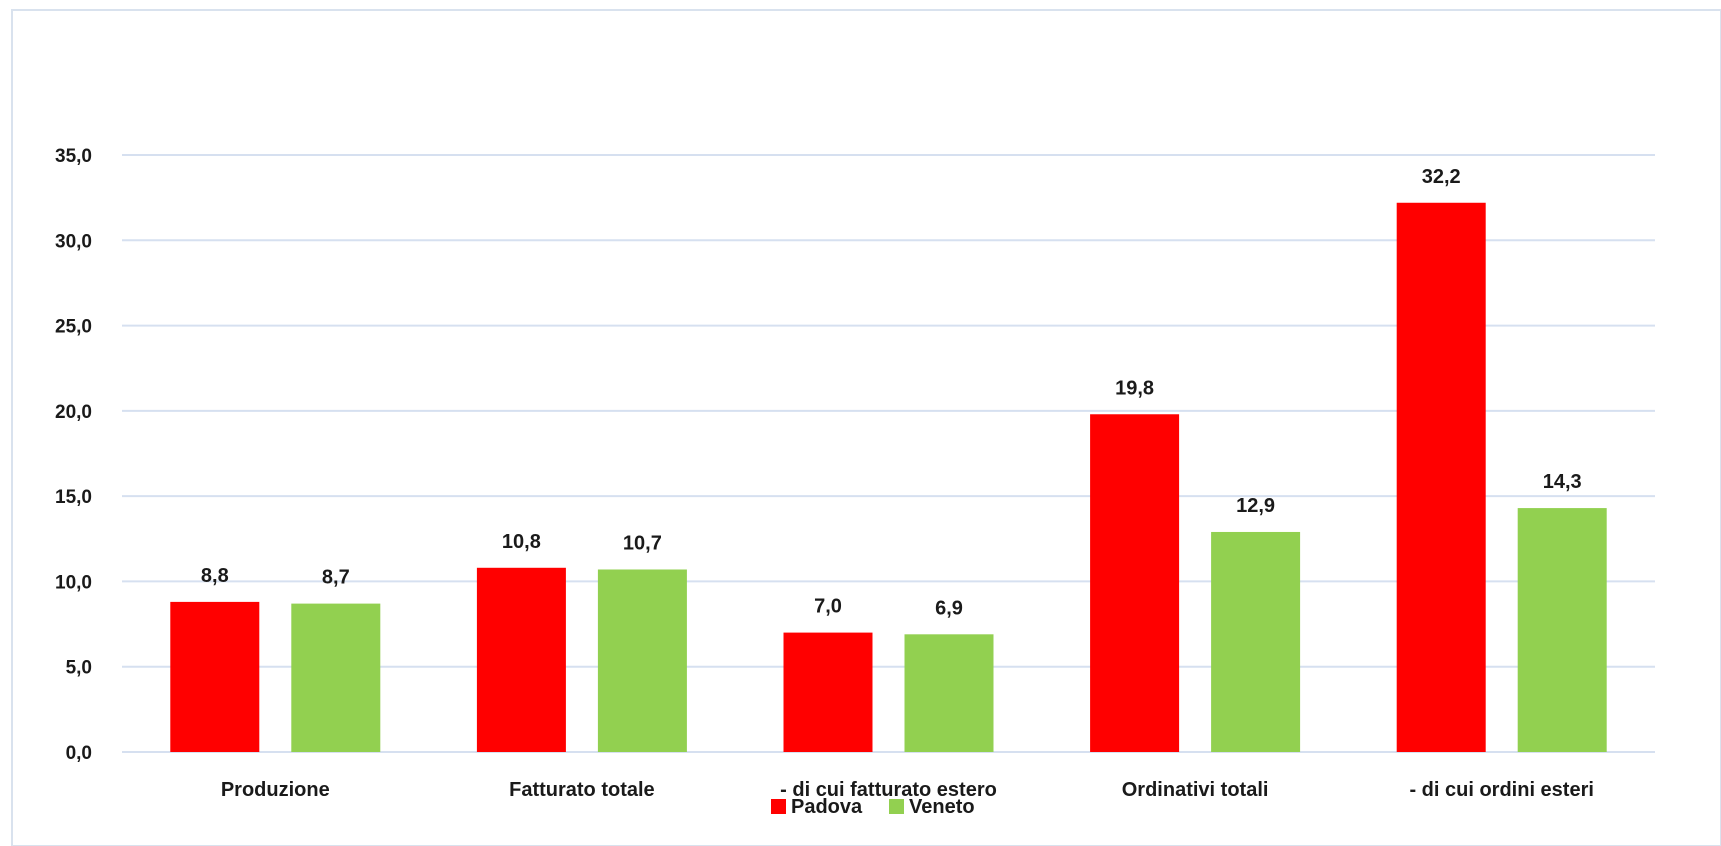 The height and width of the screenshot is (846, 1721). What do you see at coordinates (73, 582) in the screenshot?
I see `y-tick-label: 10,0` at bounding box center [73, 582].